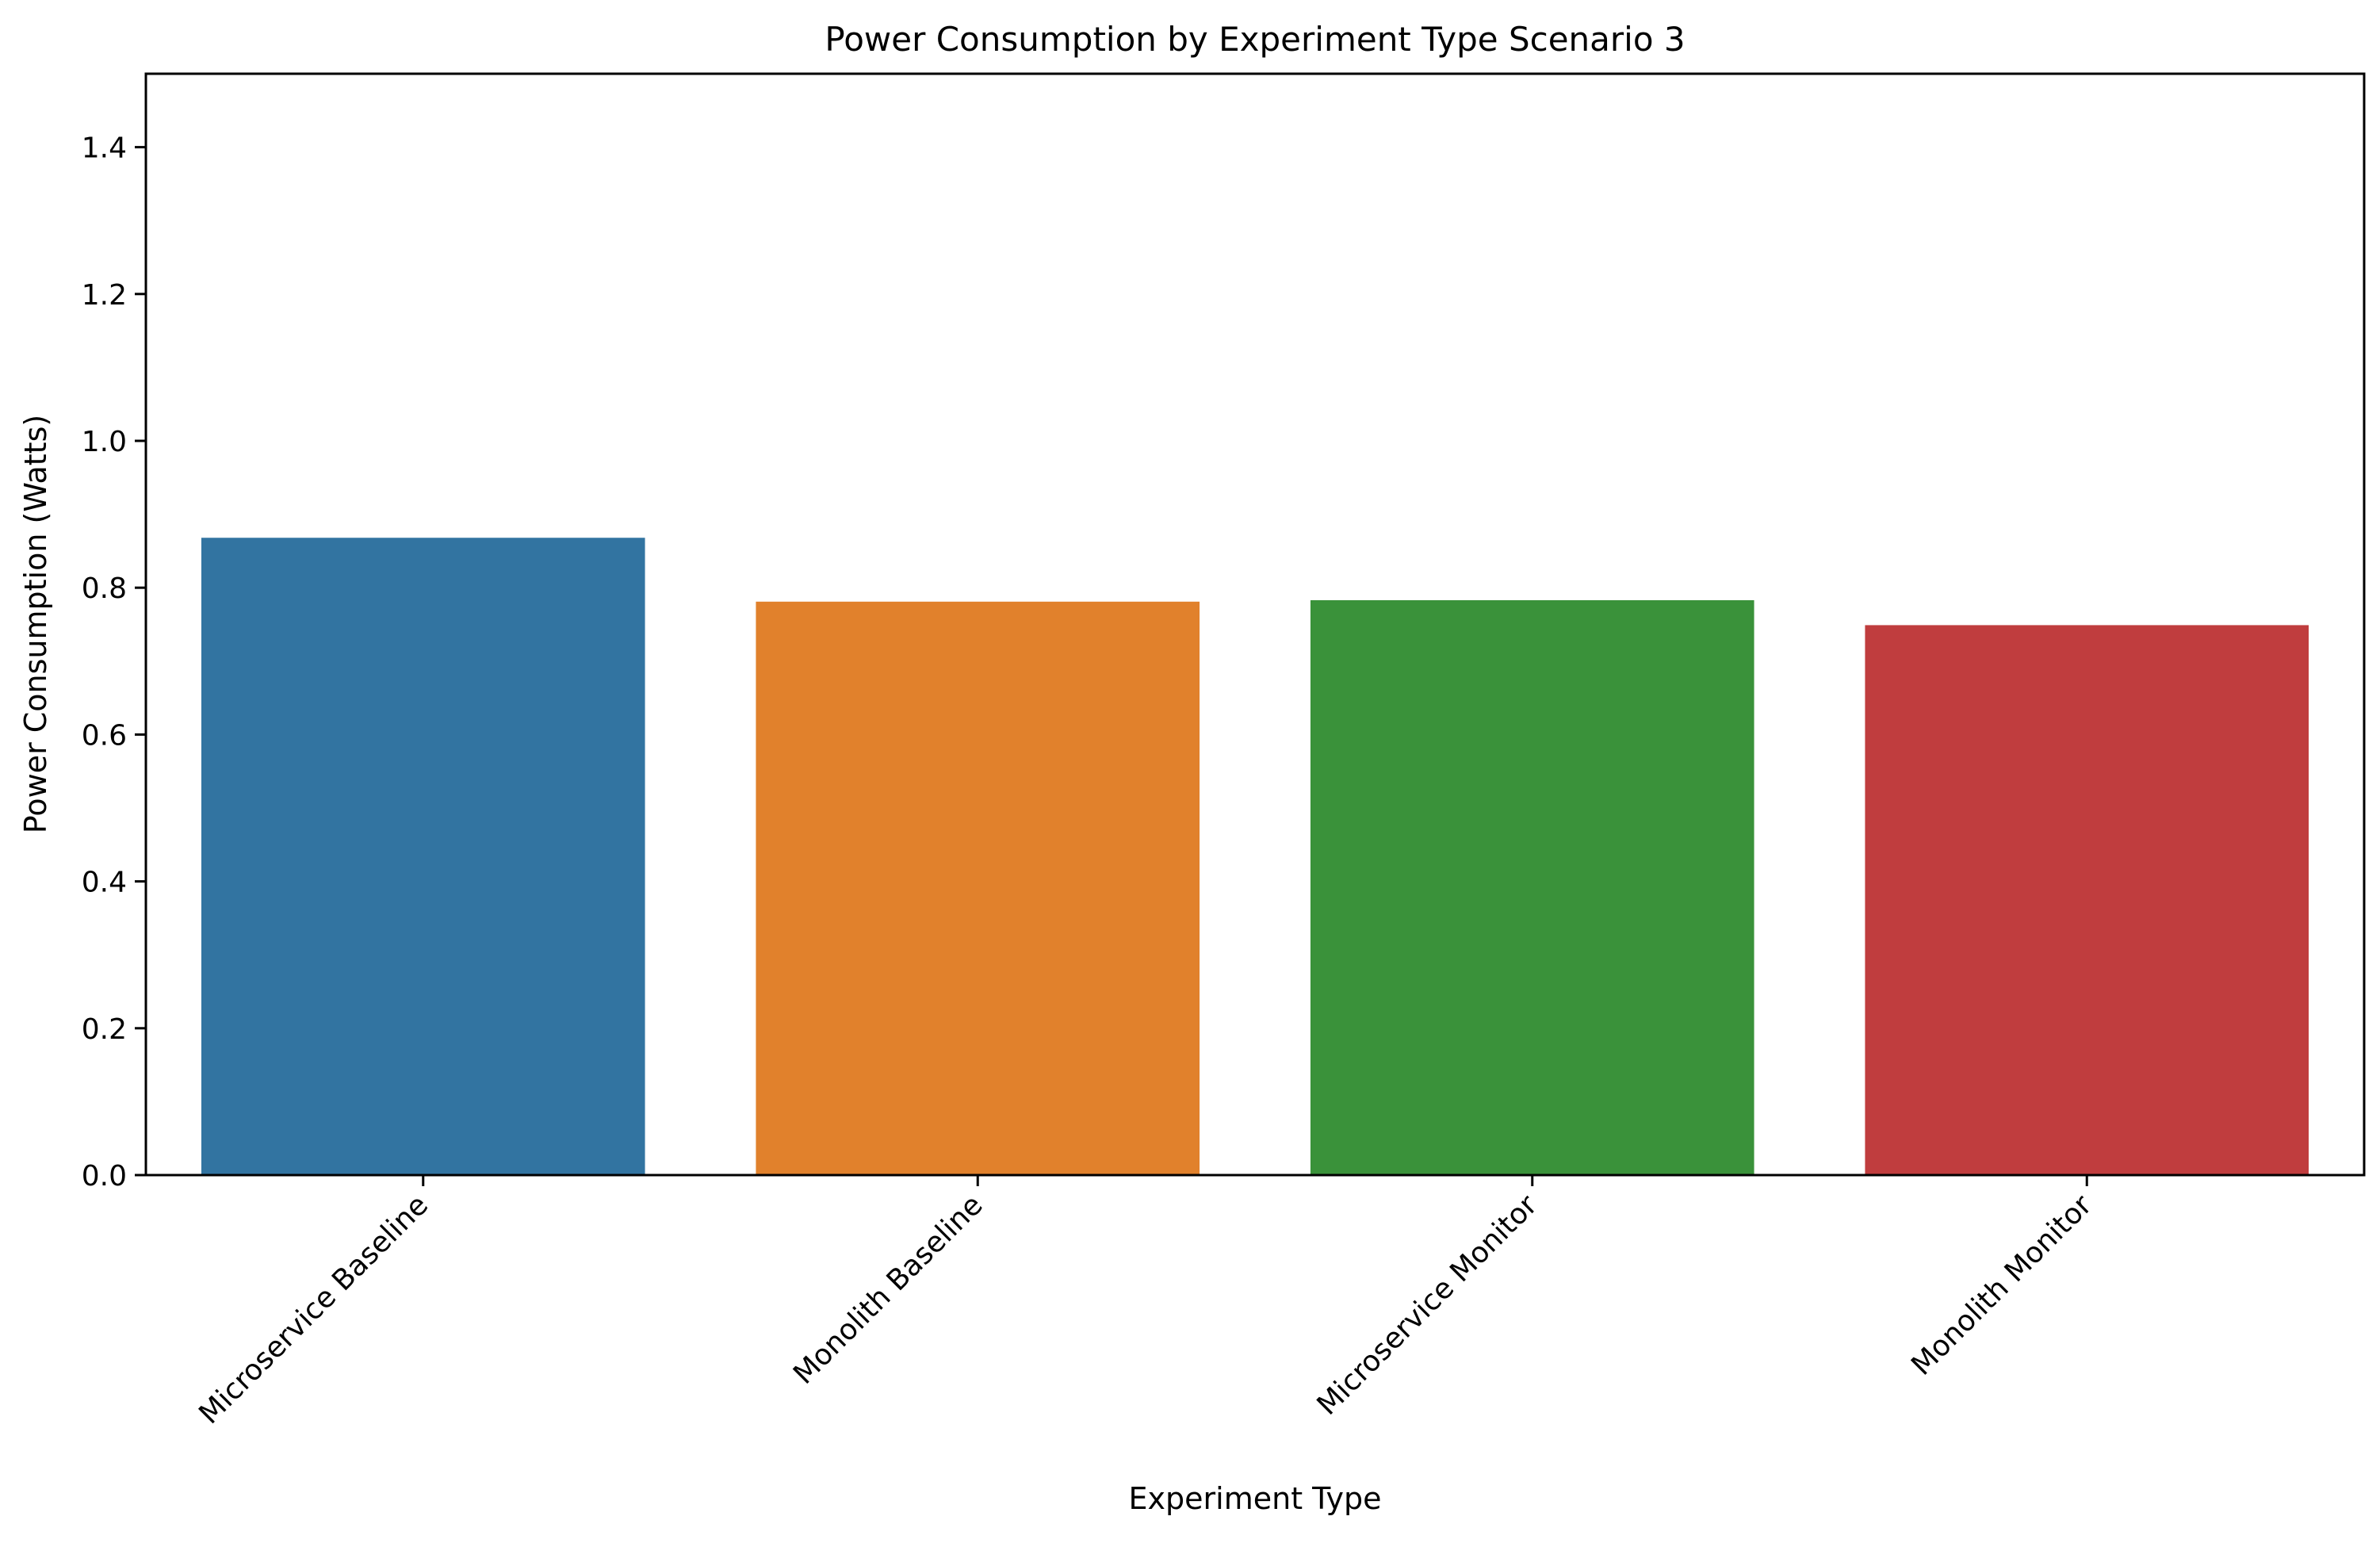 The height and width of the screenshot is (1543, 2380). What do you see at coordinates (104, 883) in the screenshot?
I see `y-tick-label: 0.4` at bounding box center [104, 883].